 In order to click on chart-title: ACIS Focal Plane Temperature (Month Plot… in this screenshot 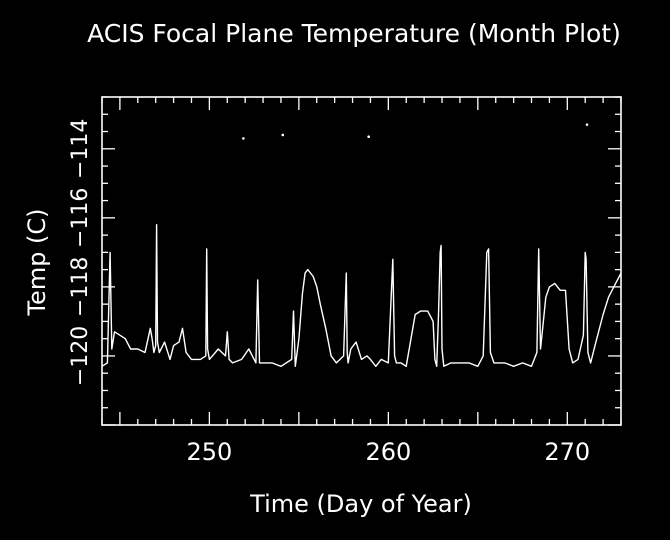, I will do `click(354, 33)`.